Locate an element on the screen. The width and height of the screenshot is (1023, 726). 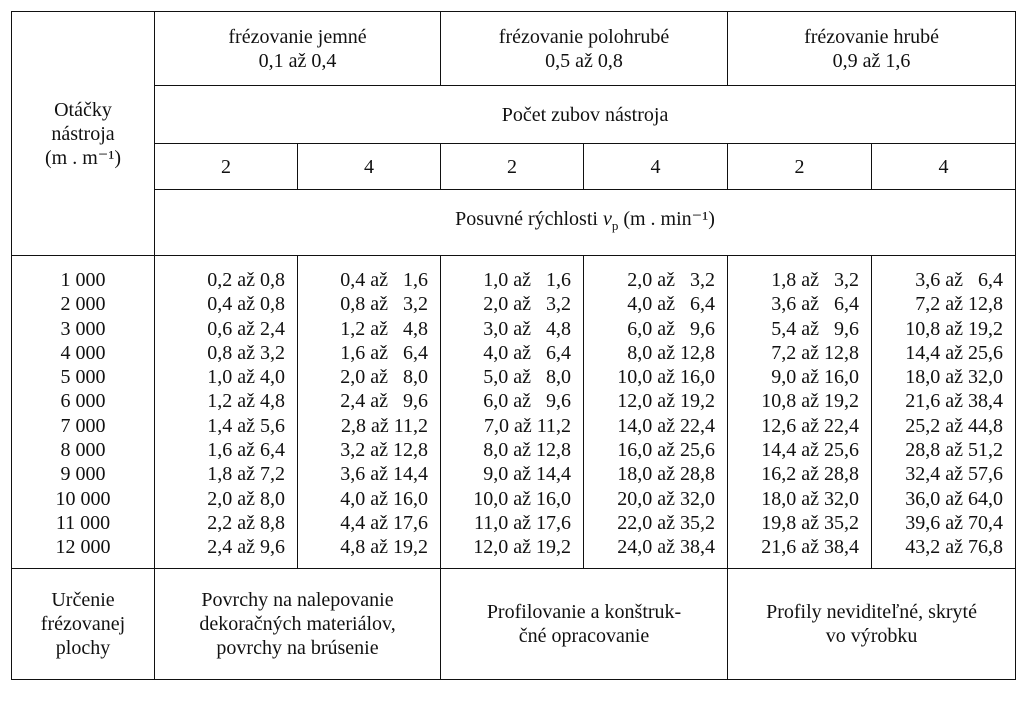
feed-rate-col-3-row-11: 11,0 až 17,6 is located at coordinates (523, 522).